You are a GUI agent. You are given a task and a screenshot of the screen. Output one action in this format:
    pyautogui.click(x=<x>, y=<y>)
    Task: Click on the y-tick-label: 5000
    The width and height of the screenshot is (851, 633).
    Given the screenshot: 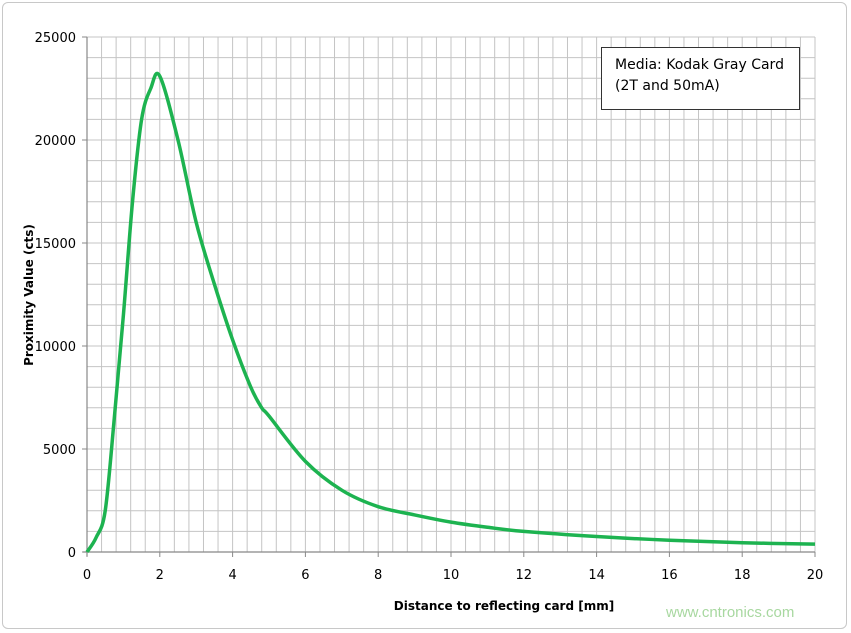 What is the action you would take?
    pyautogui.click(x=59, y=450)
    